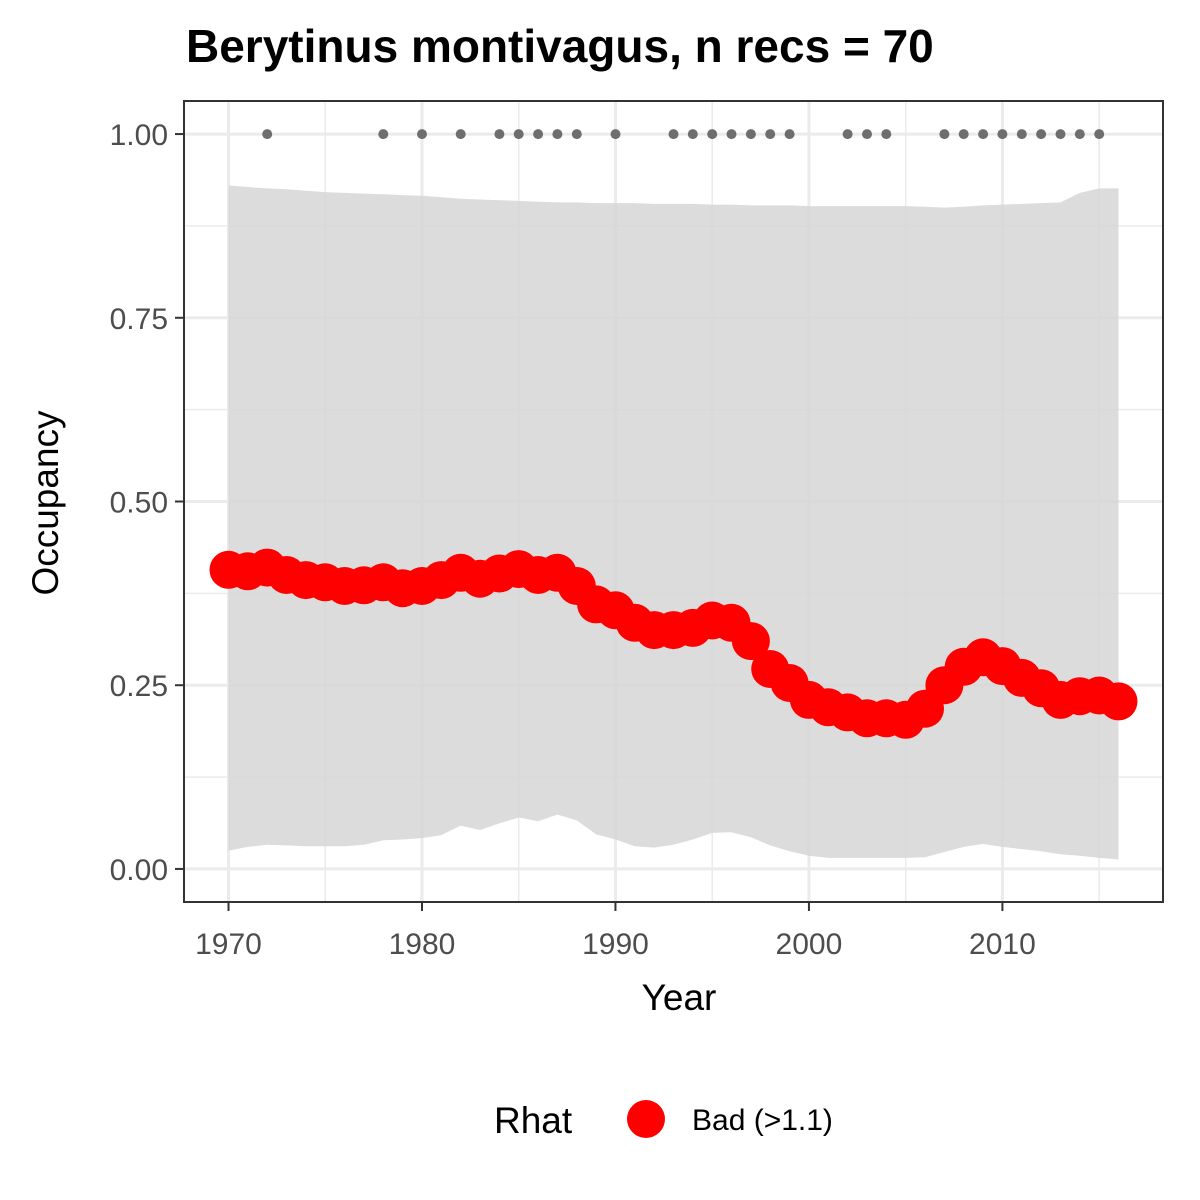 The height and width of the screenshot is (1200, 1200). What do you see at coordinates (683, 134) in the screenshot?
I see `record-points-layer` at bounding box center [683, 134].